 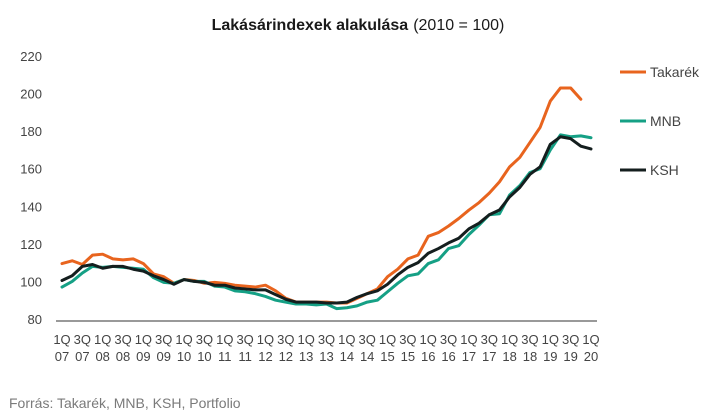 What do you see at coordinates (31, 94) in the screenshot?
I see `y-tick-label: 200` at bounding box center [31, 94].